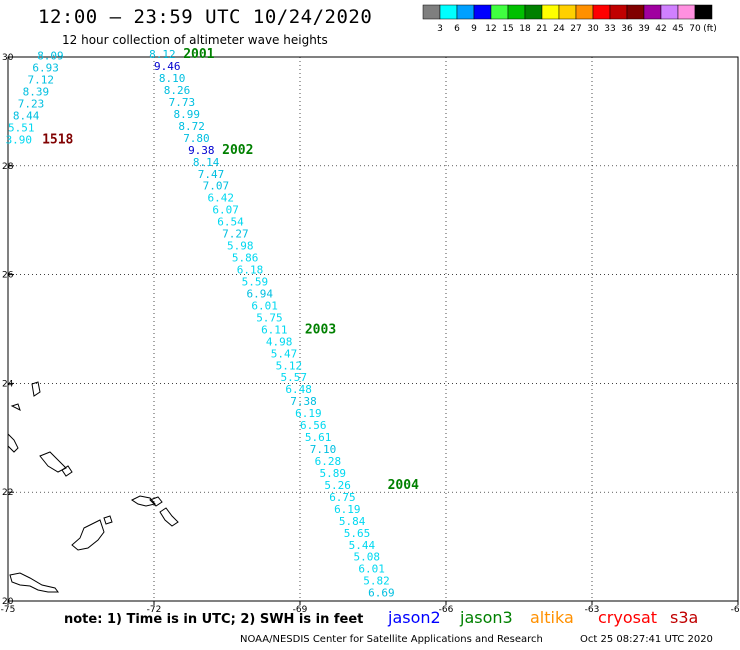 This screenshot has height=650, width=740. What do you see at coordinates (230, 222) in the screenshot?
I see `swh-value: 6.54` at bounding box center [230, 222].